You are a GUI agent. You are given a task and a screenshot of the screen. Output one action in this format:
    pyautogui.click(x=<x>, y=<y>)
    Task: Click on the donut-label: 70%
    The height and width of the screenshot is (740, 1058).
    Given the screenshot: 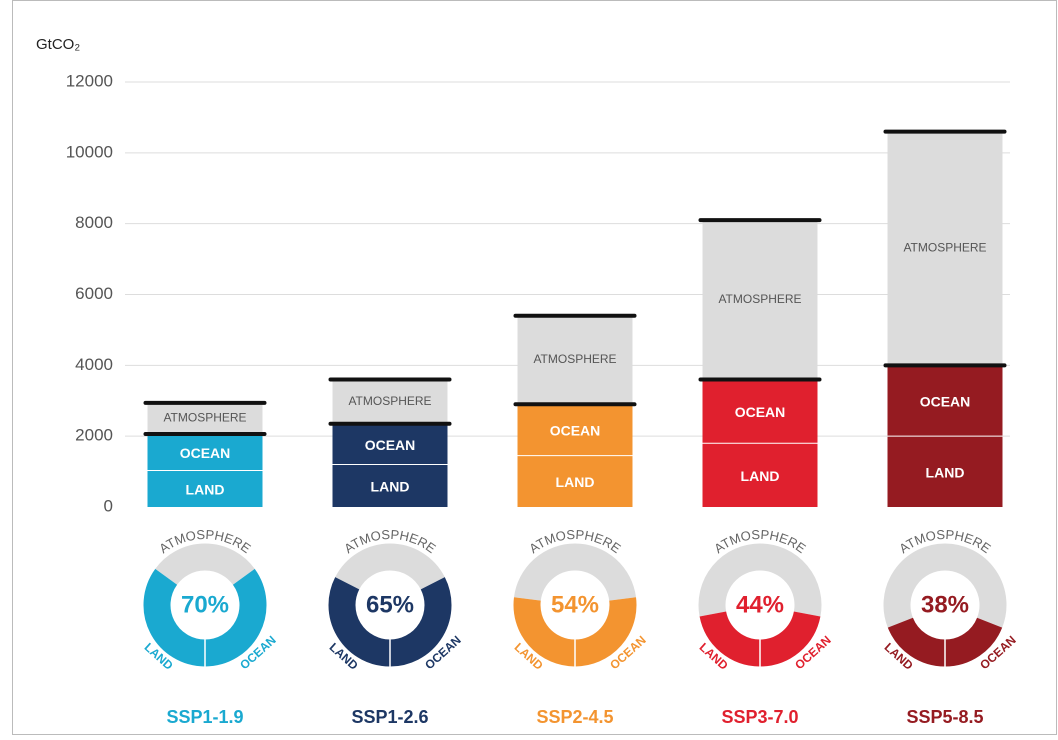 What is the action you would take?
    pyautogui.click(x=205, y=604)
    